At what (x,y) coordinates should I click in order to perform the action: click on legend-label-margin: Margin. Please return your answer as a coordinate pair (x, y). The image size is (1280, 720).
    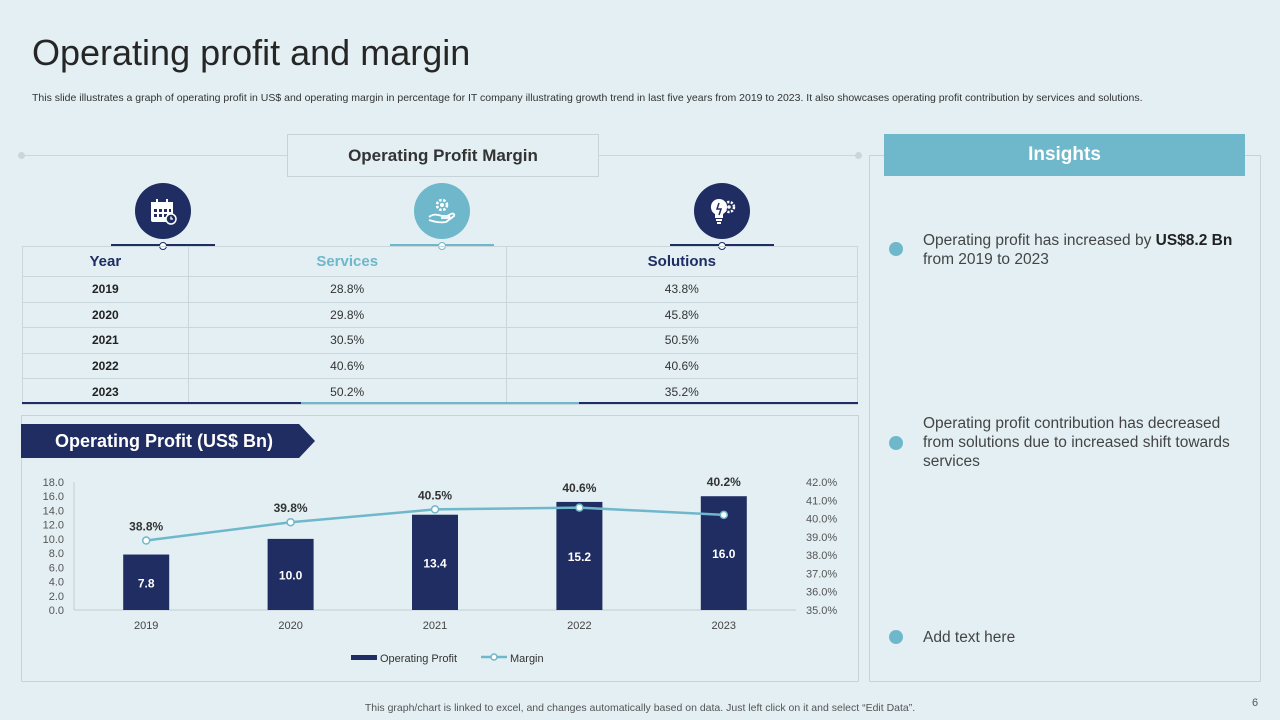
    Looking at the image, I should click on (527, 659).